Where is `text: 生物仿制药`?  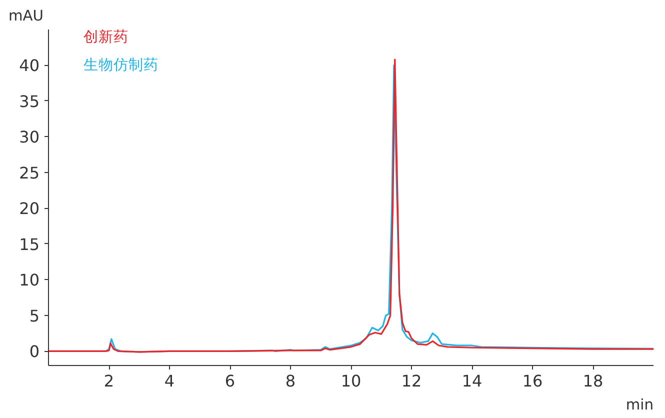
text: 生物仿制药 is located at coordinates (121, 65).